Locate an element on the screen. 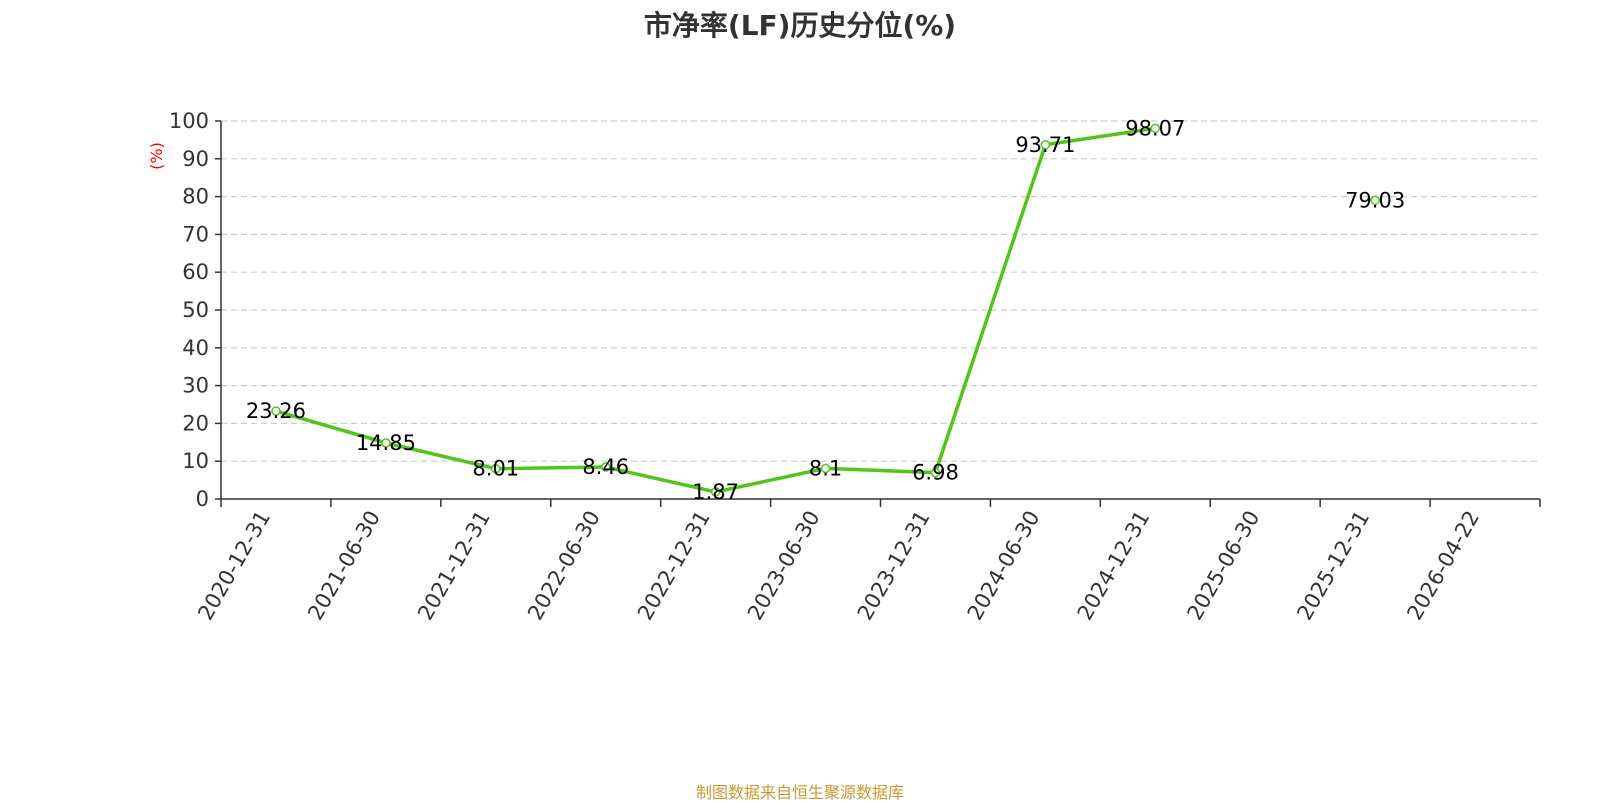 This screenshot has height=803, width=1600. data-label: 8.1 is located at coordinates (825, 468).